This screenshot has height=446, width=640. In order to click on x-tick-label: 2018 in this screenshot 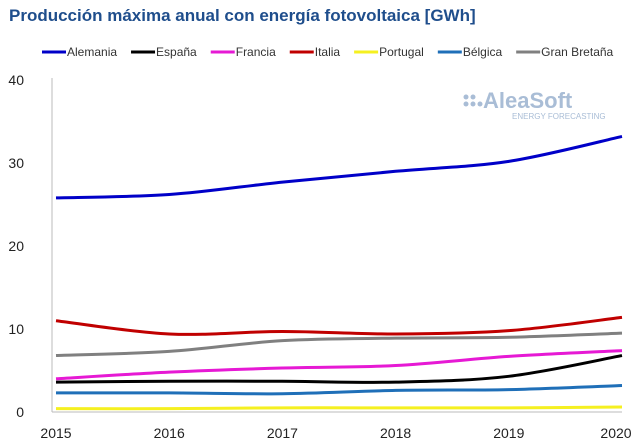, I will do `click(395, 433)`.